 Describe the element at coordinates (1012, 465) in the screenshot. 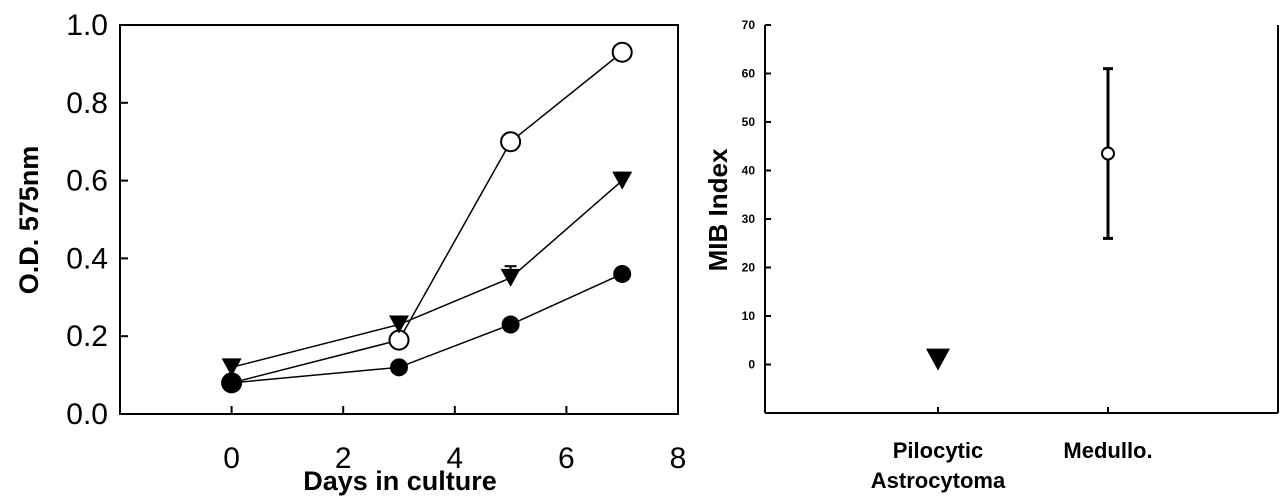

I see `right-category-labels: Pilocytic Astrocytoma Medullo.` at that location.